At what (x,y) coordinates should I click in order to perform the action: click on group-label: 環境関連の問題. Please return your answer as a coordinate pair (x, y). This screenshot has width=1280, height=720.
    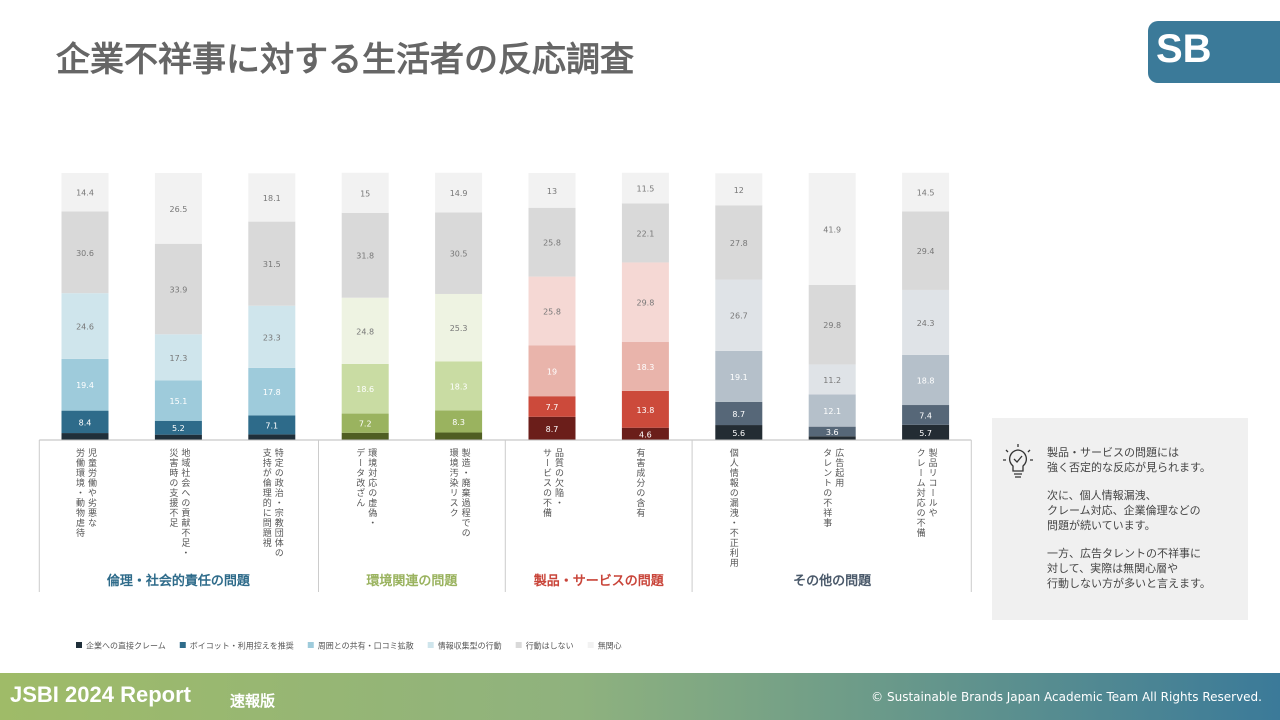
    Looking at the image, I should click on (412, 581).